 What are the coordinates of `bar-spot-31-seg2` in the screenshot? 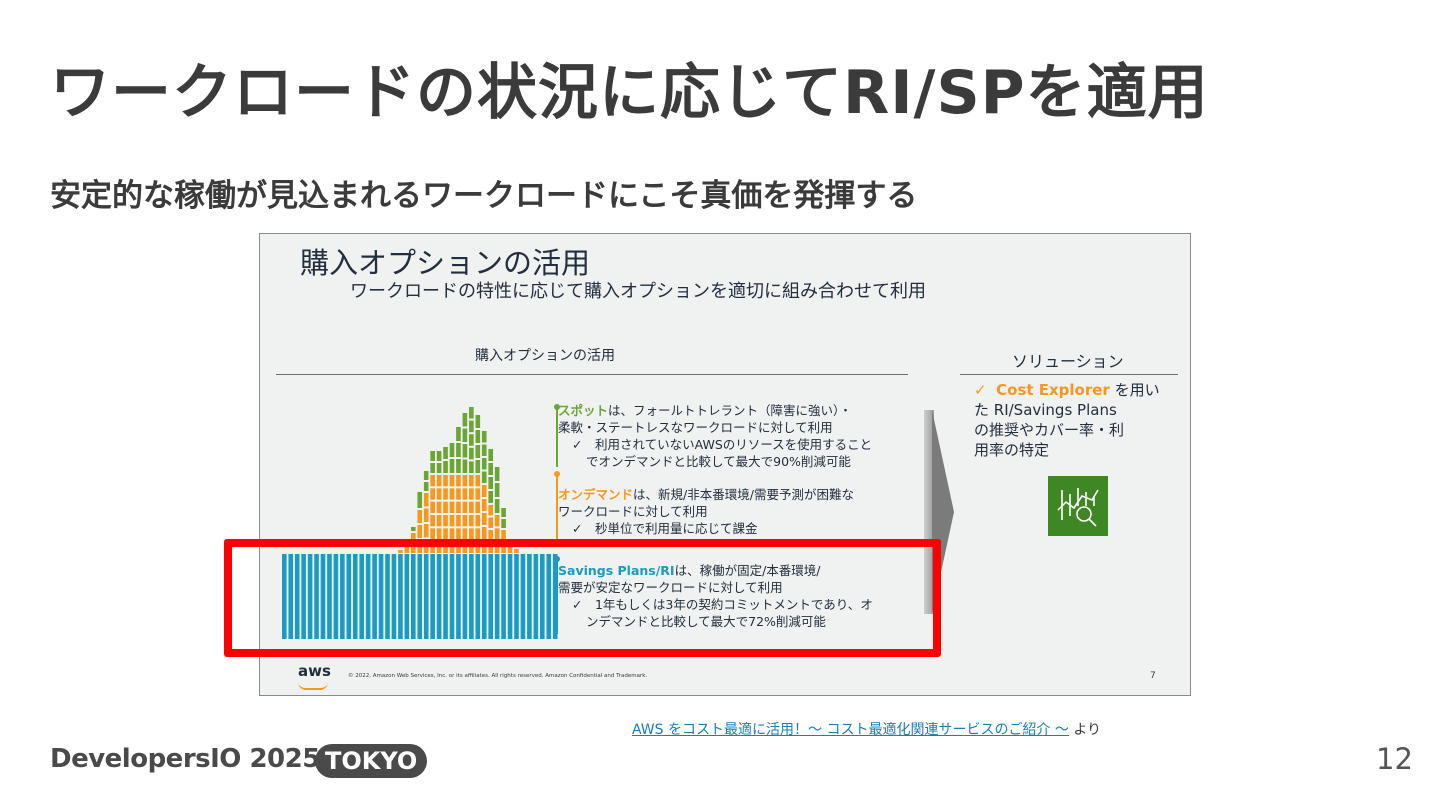 It's located at (478, 436).